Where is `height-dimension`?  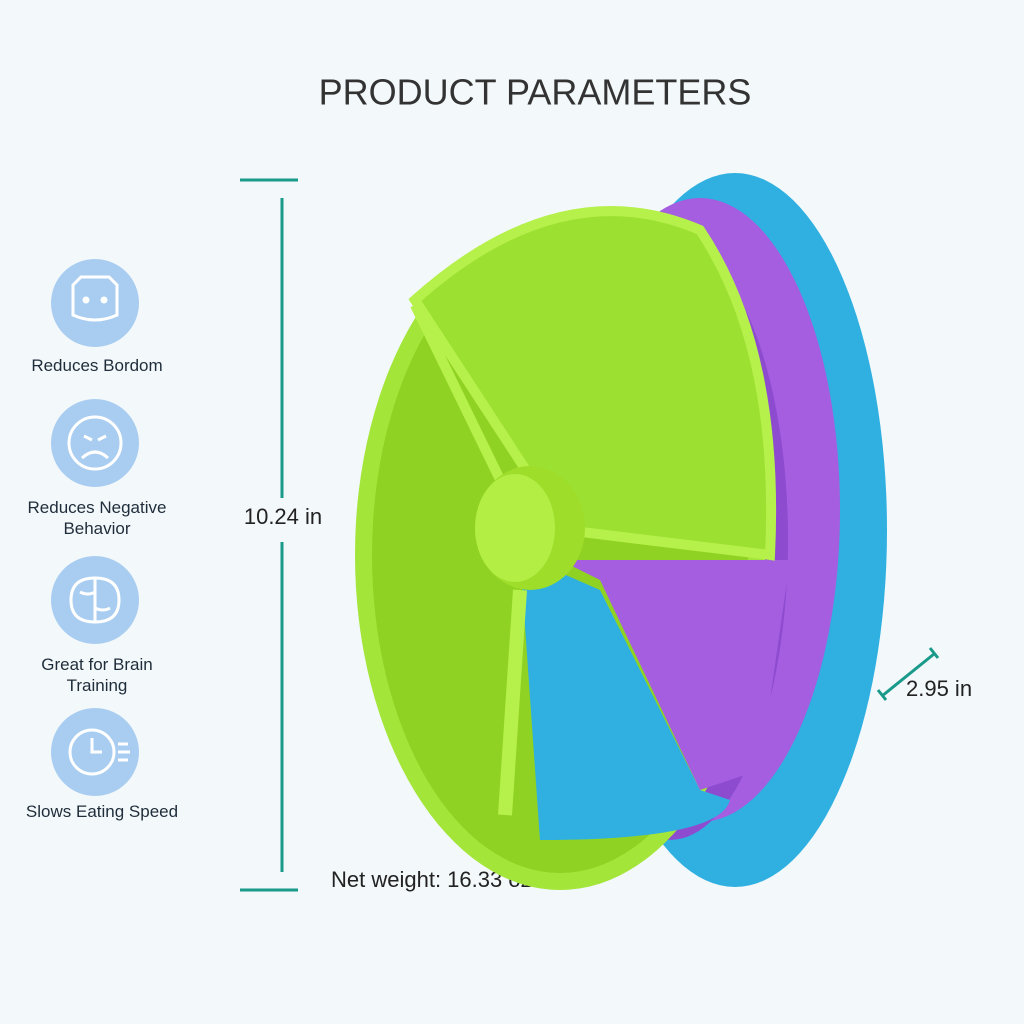
height-dimension is located at coordinates (269, 535).